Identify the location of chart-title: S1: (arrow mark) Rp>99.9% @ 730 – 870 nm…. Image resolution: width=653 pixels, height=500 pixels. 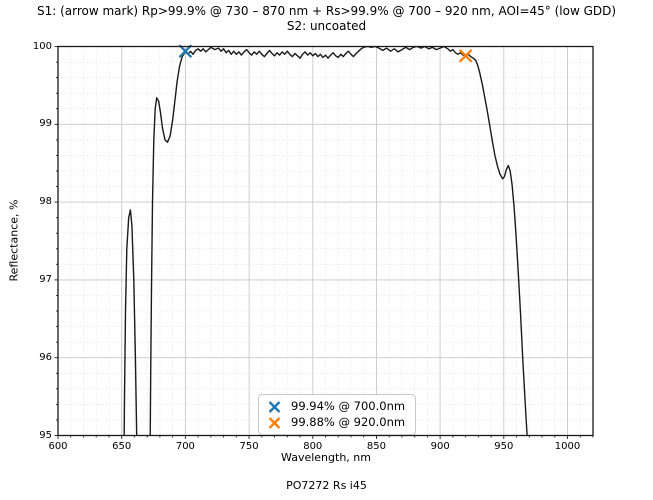
(326, 11).